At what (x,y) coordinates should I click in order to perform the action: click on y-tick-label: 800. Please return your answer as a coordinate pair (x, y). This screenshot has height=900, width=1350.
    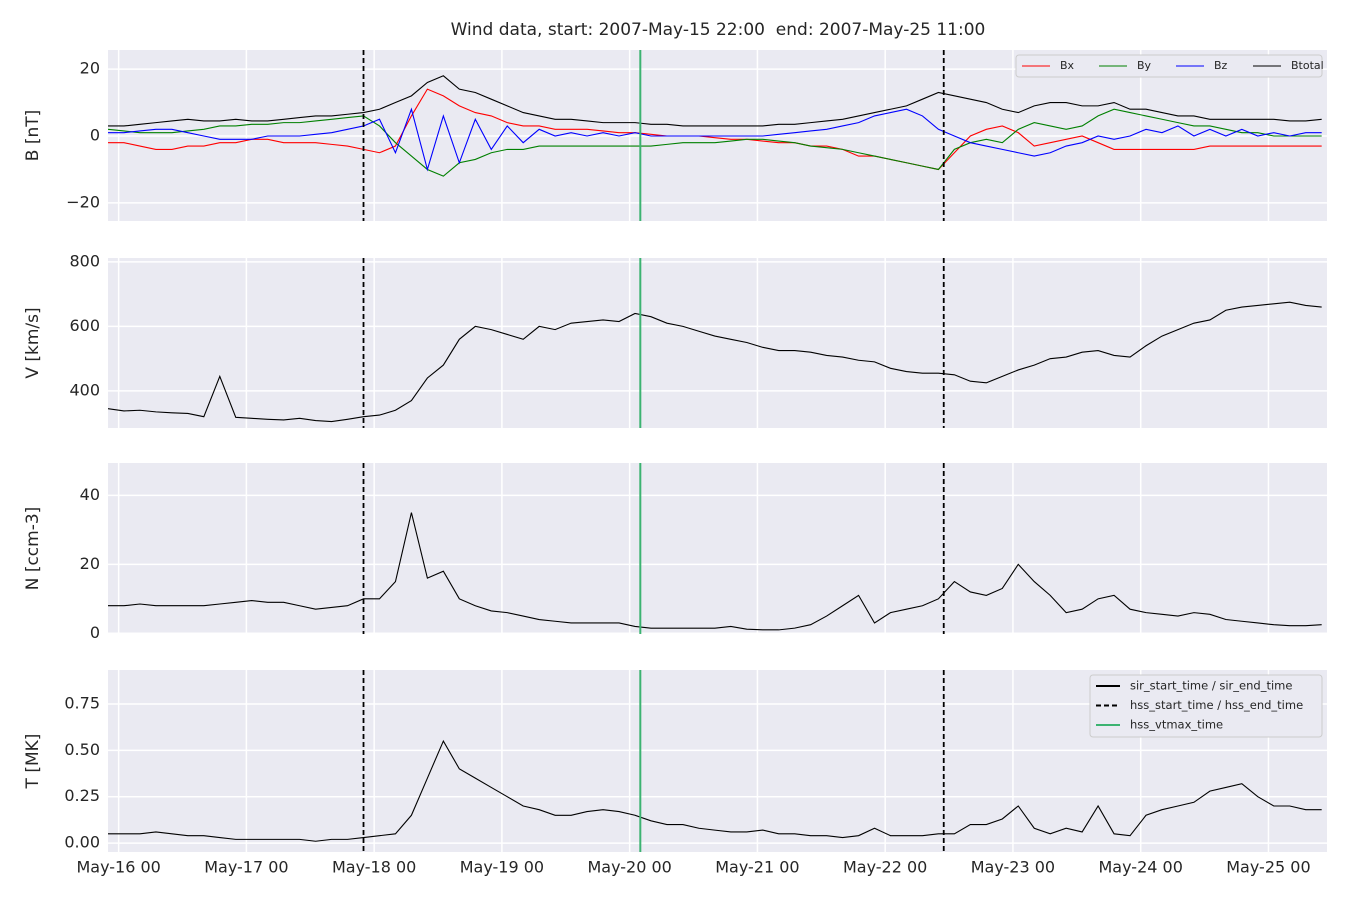
    Looking at the image, I should click on (84, 260).